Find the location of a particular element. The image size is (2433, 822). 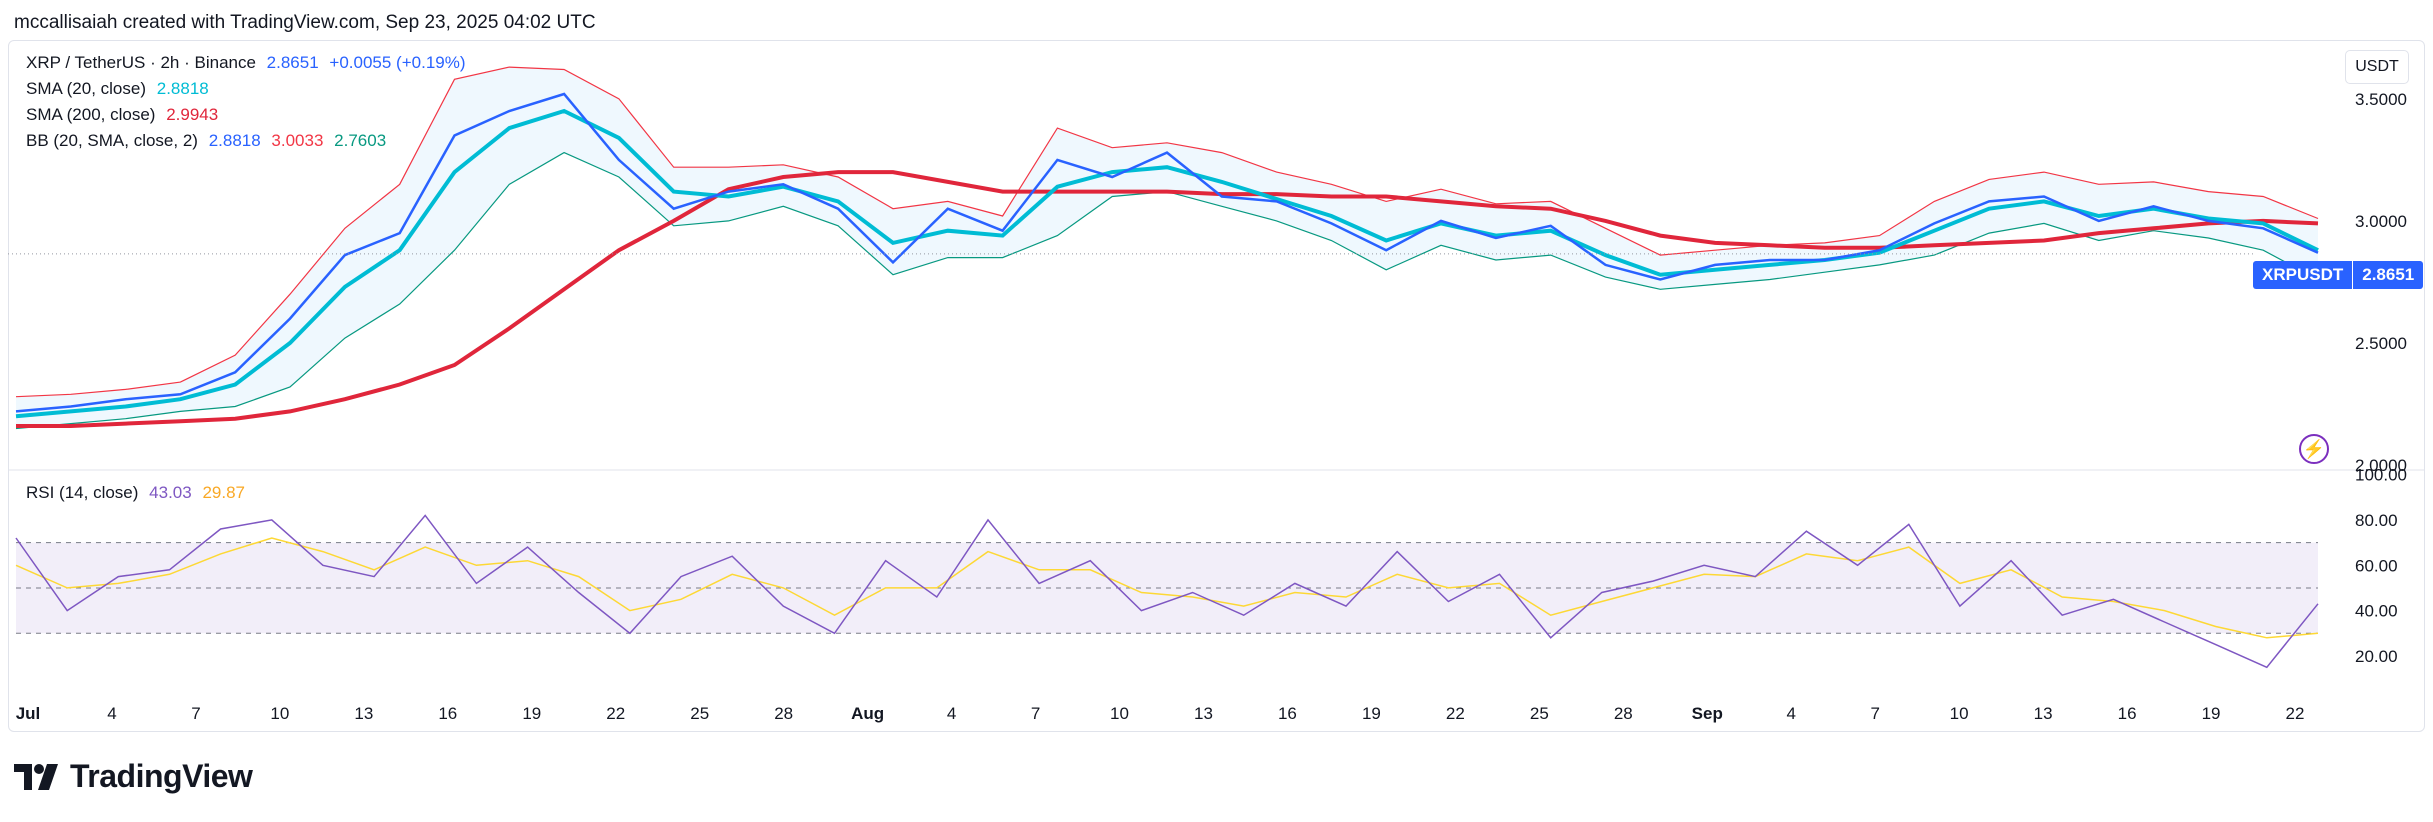

rsi-axis-tick: 20.00 is located at coordinates (2376, 656).